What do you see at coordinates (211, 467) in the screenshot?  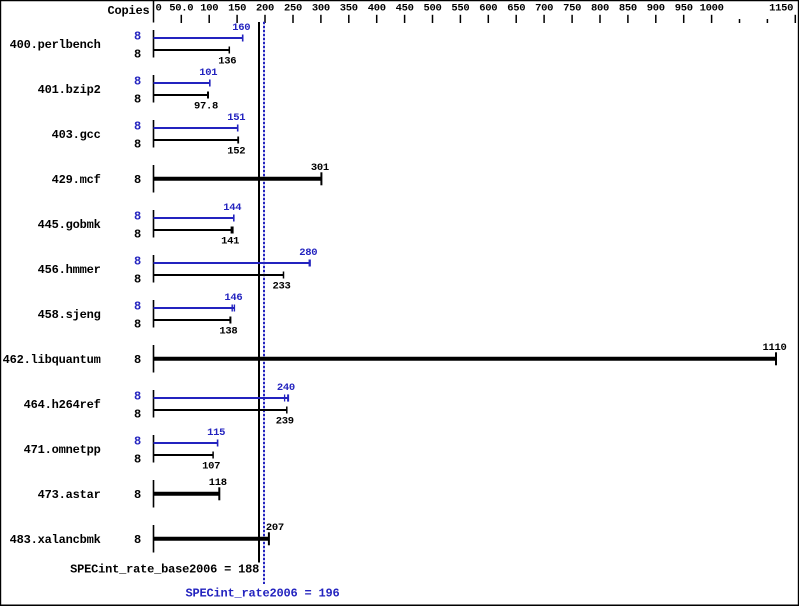 I see `svg-text: 107` at bounding box center [211, 467].